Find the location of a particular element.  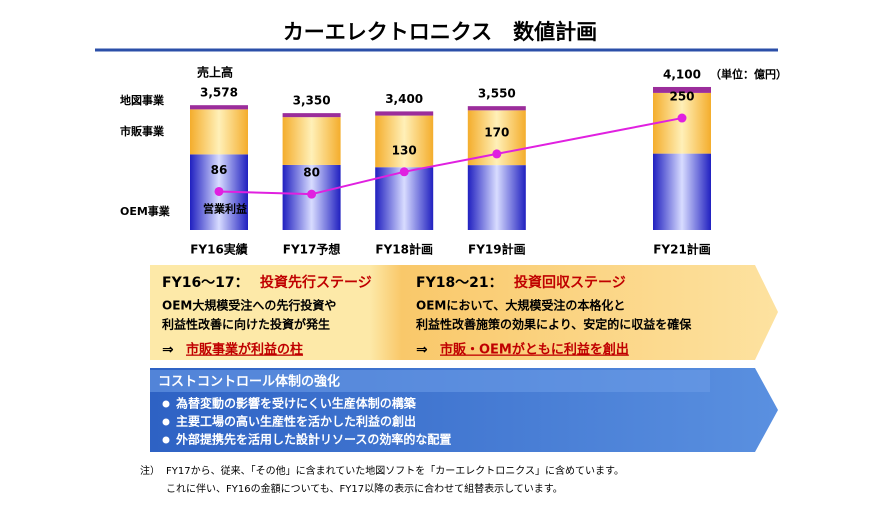

total-label: 3,350 is located at coordinates (312, 101).